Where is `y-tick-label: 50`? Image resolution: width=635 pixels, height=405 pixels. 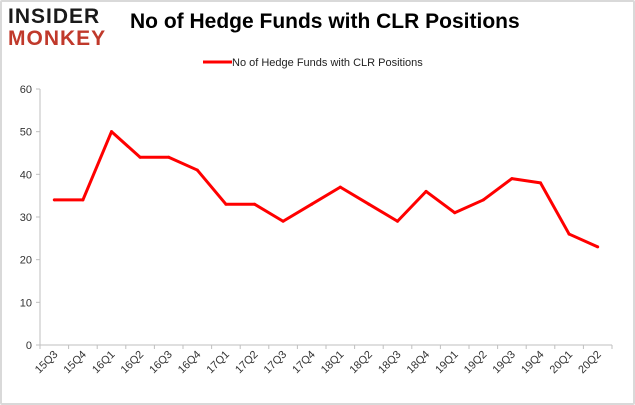 y-tick-label: 50 is located at coordinates (26, 133).